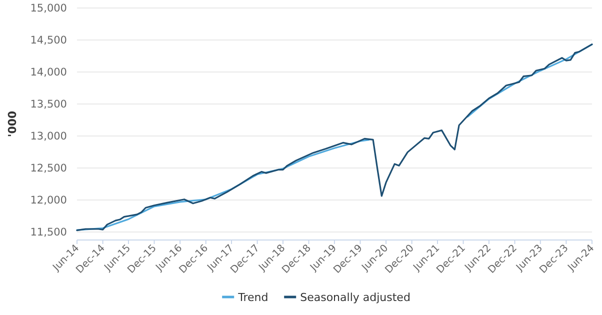 This screenshot has width=602, height=315. I want to click on legend-label: Seasonally adjusted, so click(355, 297).